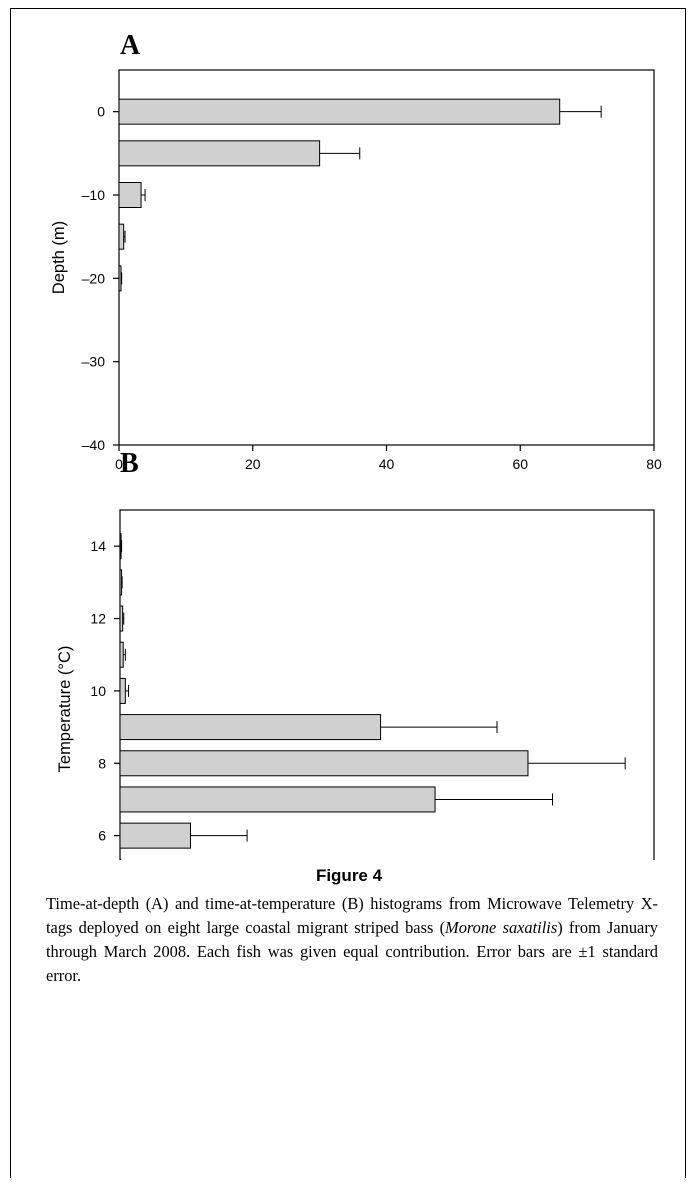  Describe the element at coordinates (94, 362) in the screenshot. I see `chart-a-y-tick-label: –30` at that location.